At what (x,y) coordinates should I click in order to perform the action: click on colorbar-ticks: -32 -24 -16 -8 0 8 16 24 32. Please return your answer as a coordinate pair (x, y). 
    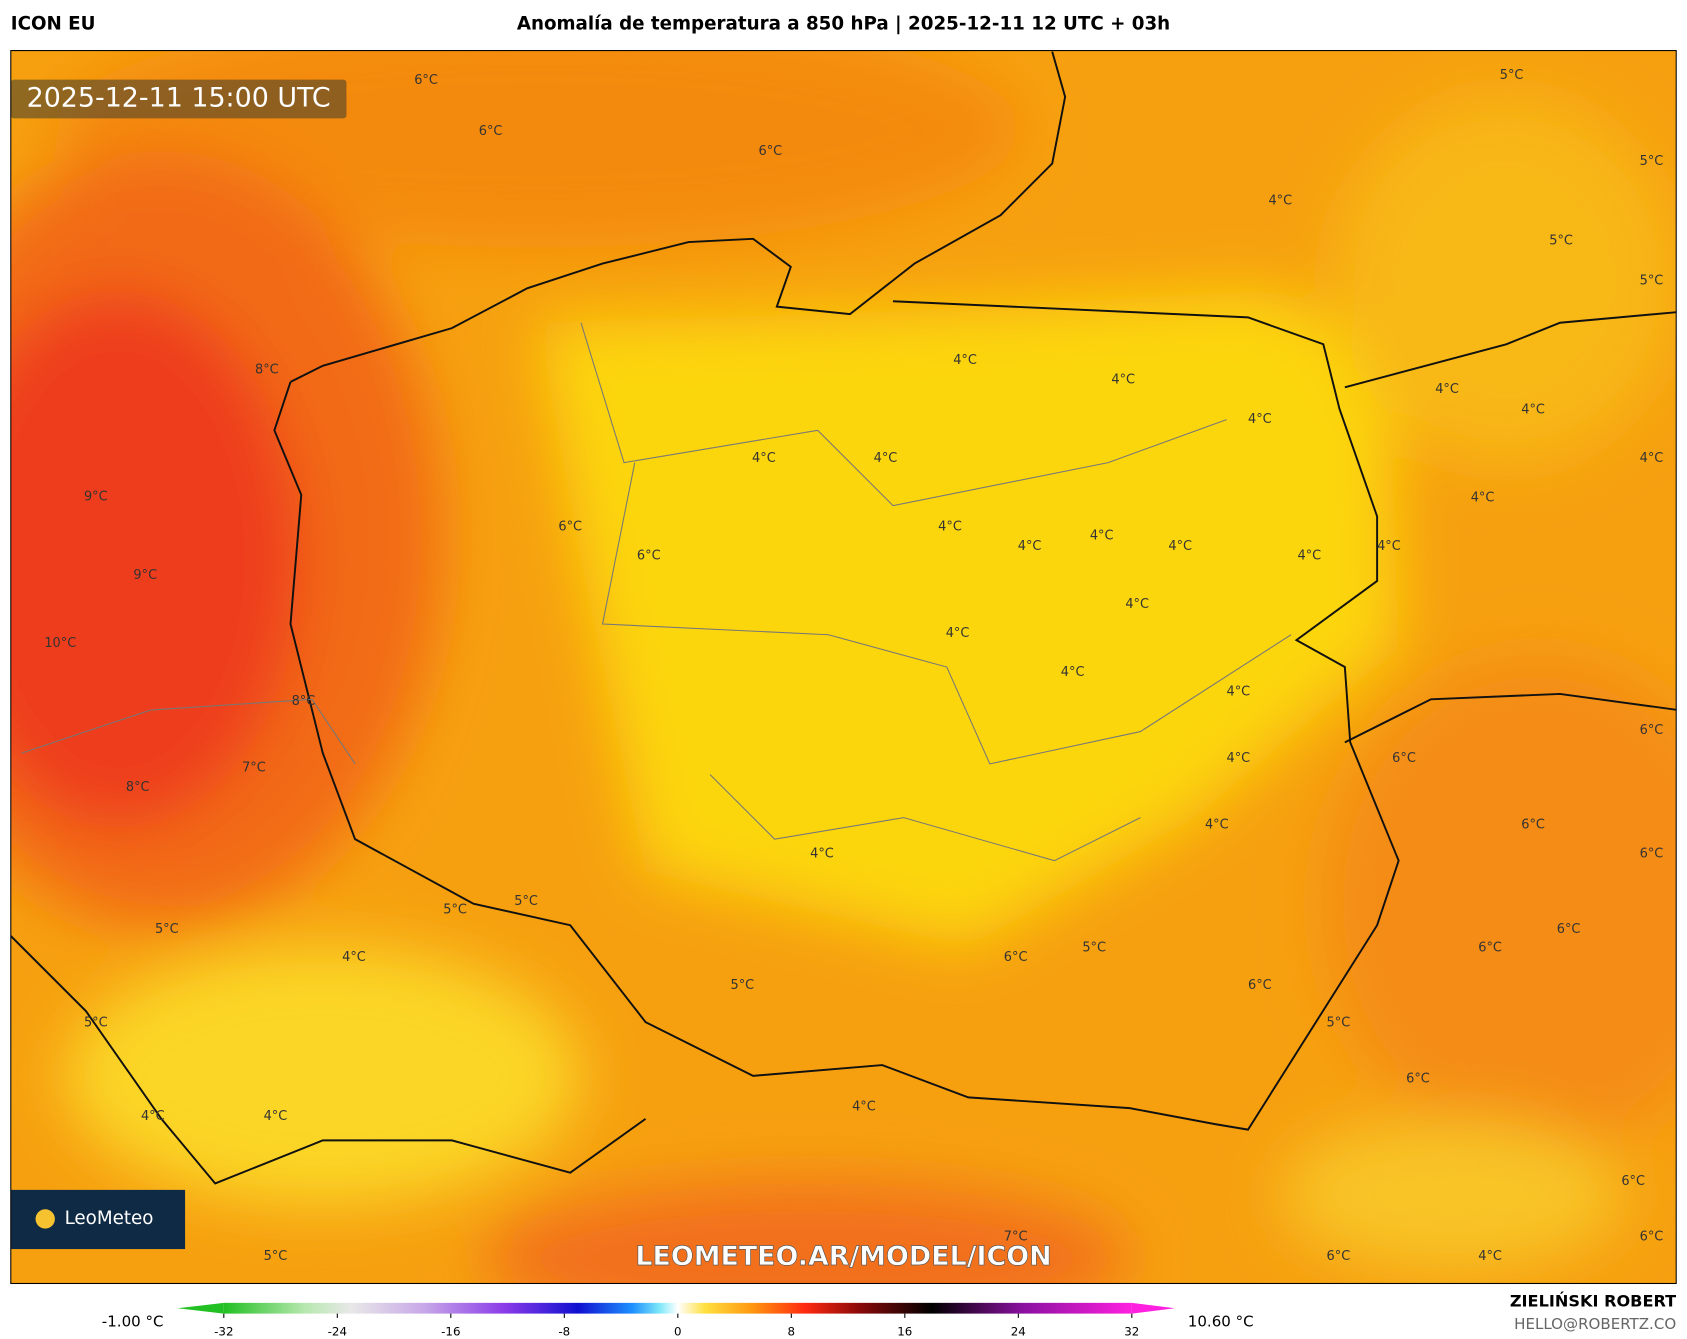
    Looking at the image, I should click on (676, 1325).